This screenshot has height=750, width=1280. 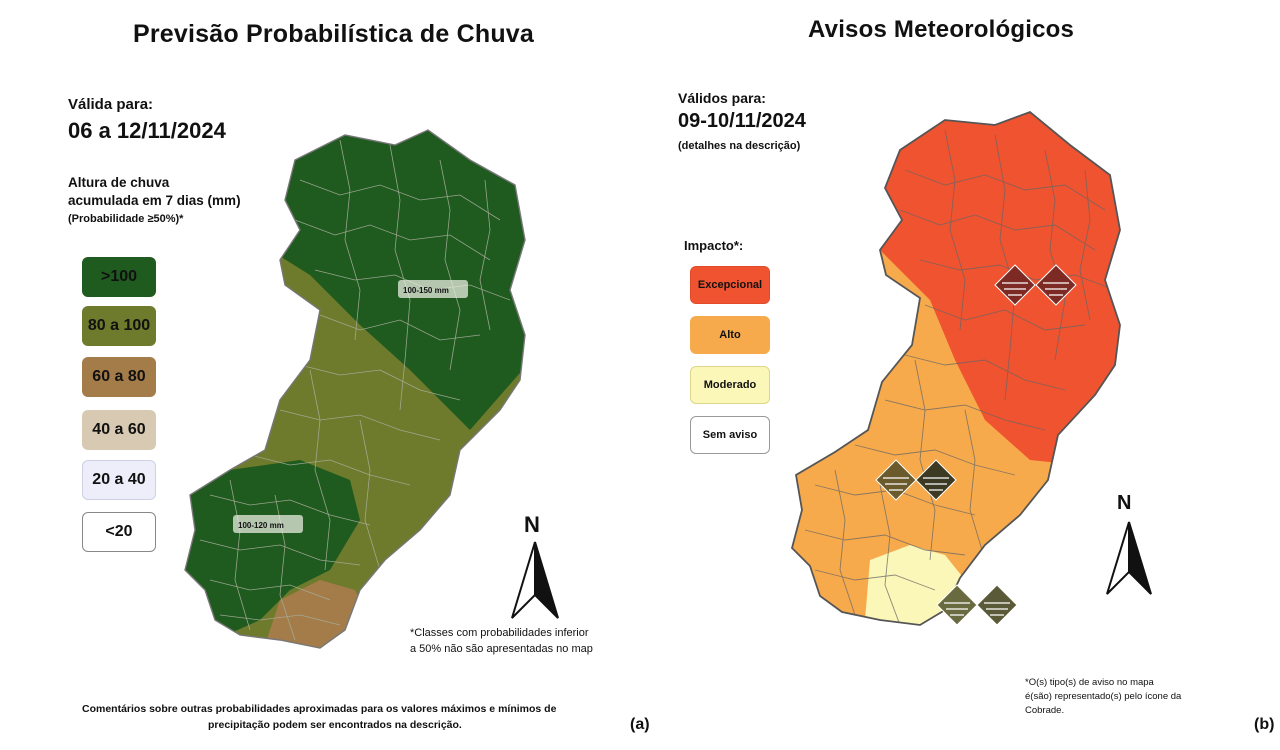 What do you see at coordinates (640, 724) in the screenshot?
I see `panel-label-a: (a)` at bounding box center [640, 724].